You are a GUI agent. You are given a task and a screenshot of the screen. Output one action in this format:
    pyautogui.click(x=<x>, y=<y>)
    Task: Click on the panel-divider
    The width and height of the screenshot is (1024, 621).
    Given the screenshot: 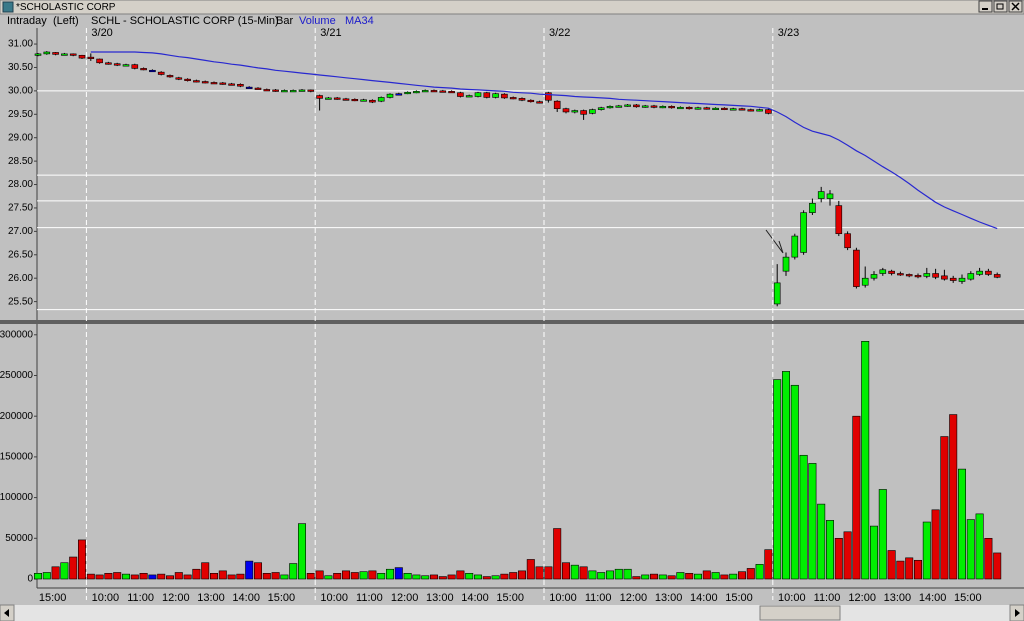 What is the action you would take?
    pyautogui.click(x=512, y=322)
    